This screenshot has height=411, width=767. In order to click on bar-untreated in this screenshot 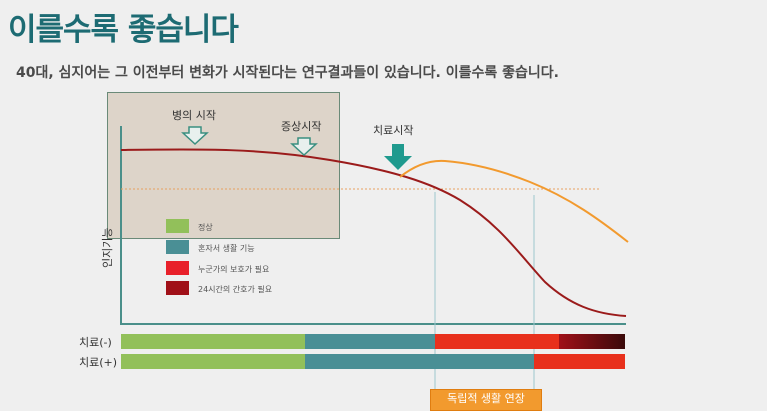, I will do `click(373, 341)`.